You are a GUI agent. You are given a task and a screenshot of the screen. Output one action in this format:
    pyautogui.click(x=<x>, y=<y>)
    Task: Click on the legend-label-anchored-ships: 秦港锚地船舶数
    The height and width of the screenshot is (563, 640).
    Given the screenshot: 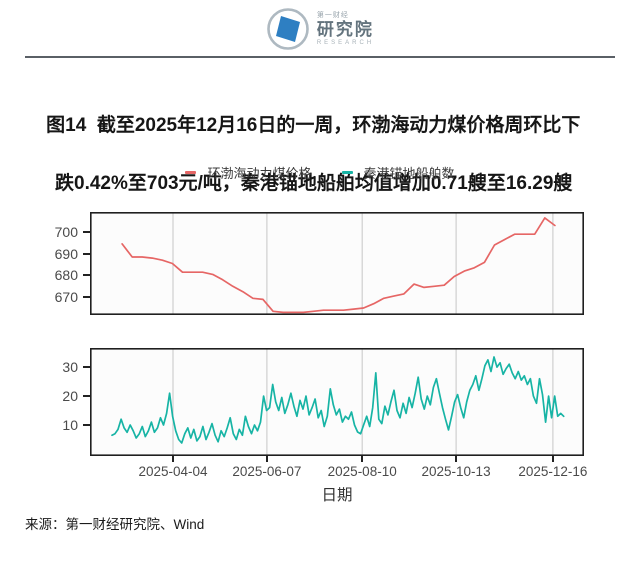 What is the action you would take?
    pyautogui.click(x=409, y=173)
    